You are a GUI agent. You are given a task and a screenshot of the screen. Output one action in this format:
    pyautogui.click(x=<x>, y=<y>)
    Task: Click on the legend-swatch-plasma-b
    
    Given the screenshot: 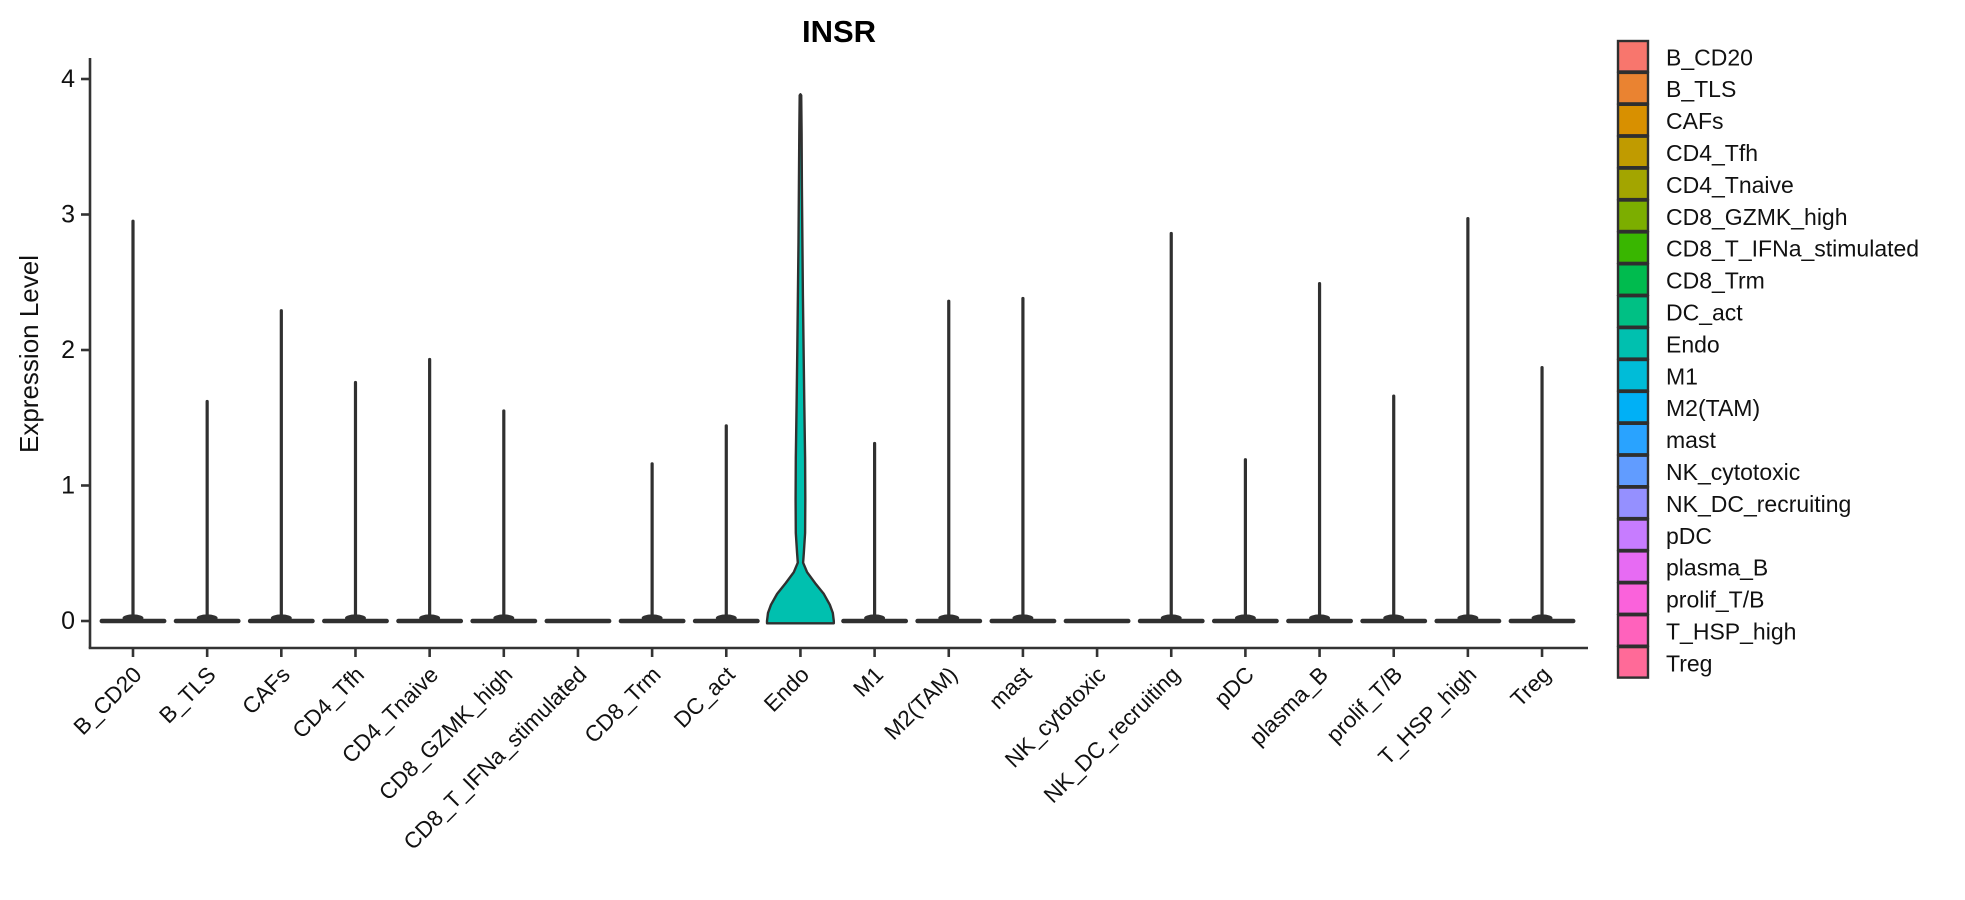 What is the action you would take?
    pyautogui.click(x=1633, y=567)
    